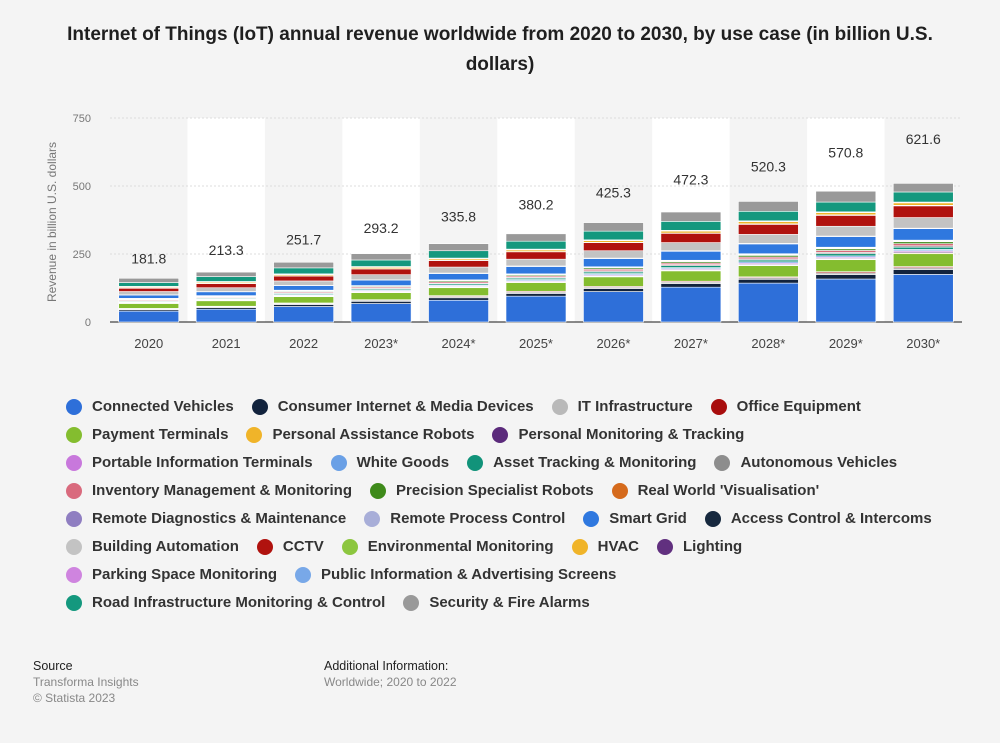 This screenshot has height=743, width=1000. Describe the element at coordinates (713, 546) in the screenshot. I see `legend-label: Lighting` at that location.